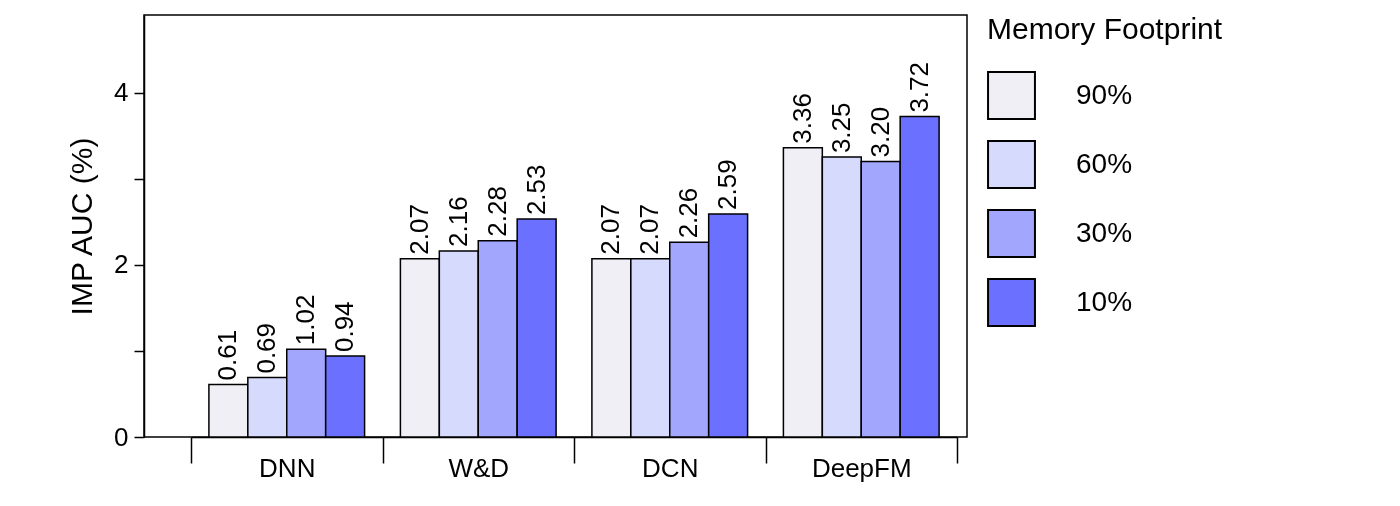  Describe the element at coordinates (457, 221) in the screenshot. I see `data-label: 2.16` at that location.